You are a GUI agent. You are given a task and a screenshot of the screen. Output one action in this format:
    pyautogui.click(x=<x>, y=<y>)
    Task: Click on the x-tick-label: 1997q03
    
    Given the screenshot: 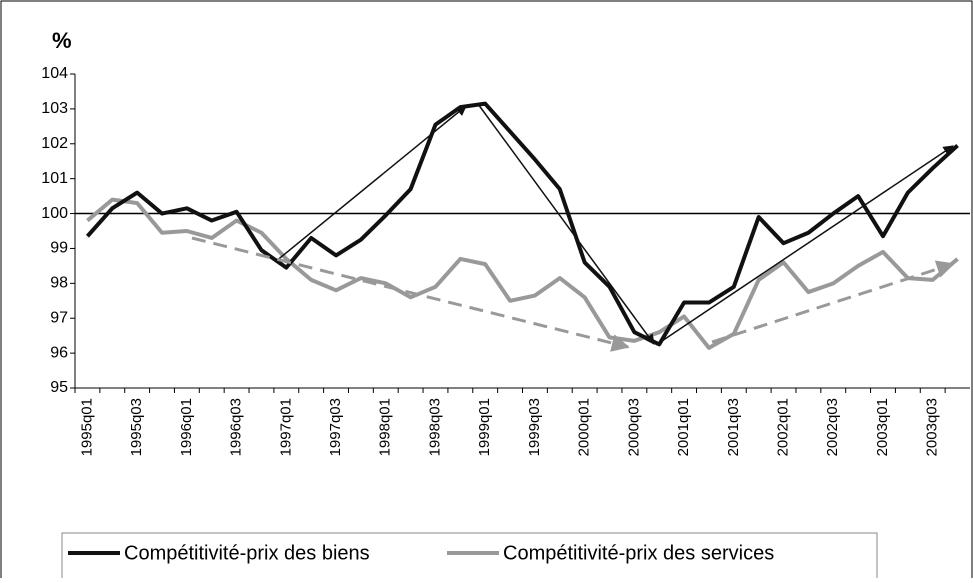 What is the action you would take?
    pyautogui.click(x=335, y=427)
    